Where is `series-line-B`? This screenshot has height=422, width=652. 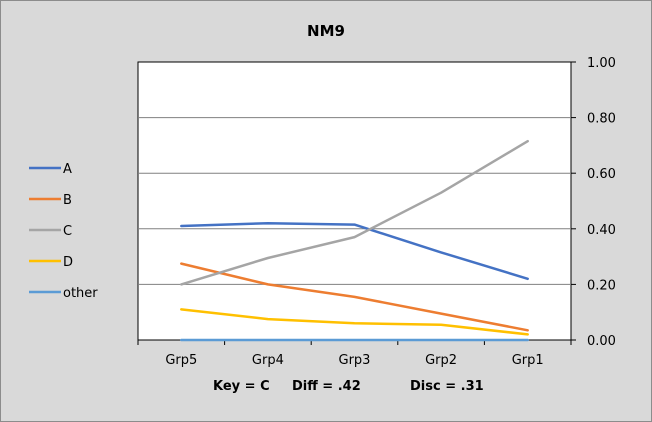
series-line-B is located at coordinates (354, 297).